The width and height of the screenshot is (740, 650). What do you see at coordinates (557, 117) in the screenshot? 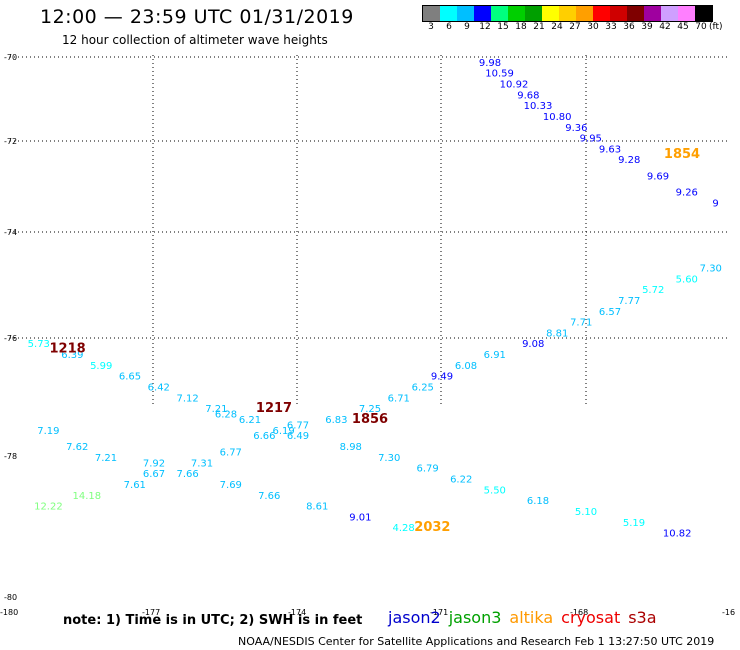
I see `swh-data-label: 10.80` at bounding box center [557, 117].